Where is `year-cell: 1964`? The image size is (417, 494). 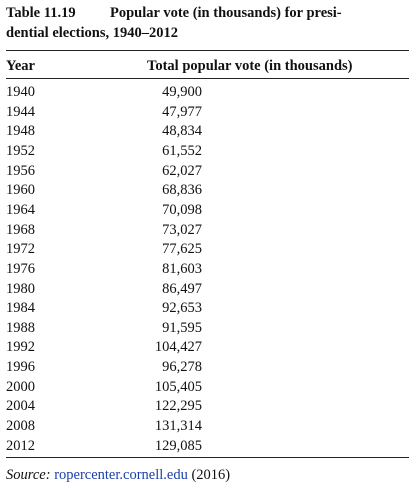 year-cell: 1964 is located at coordinates (20, 209).